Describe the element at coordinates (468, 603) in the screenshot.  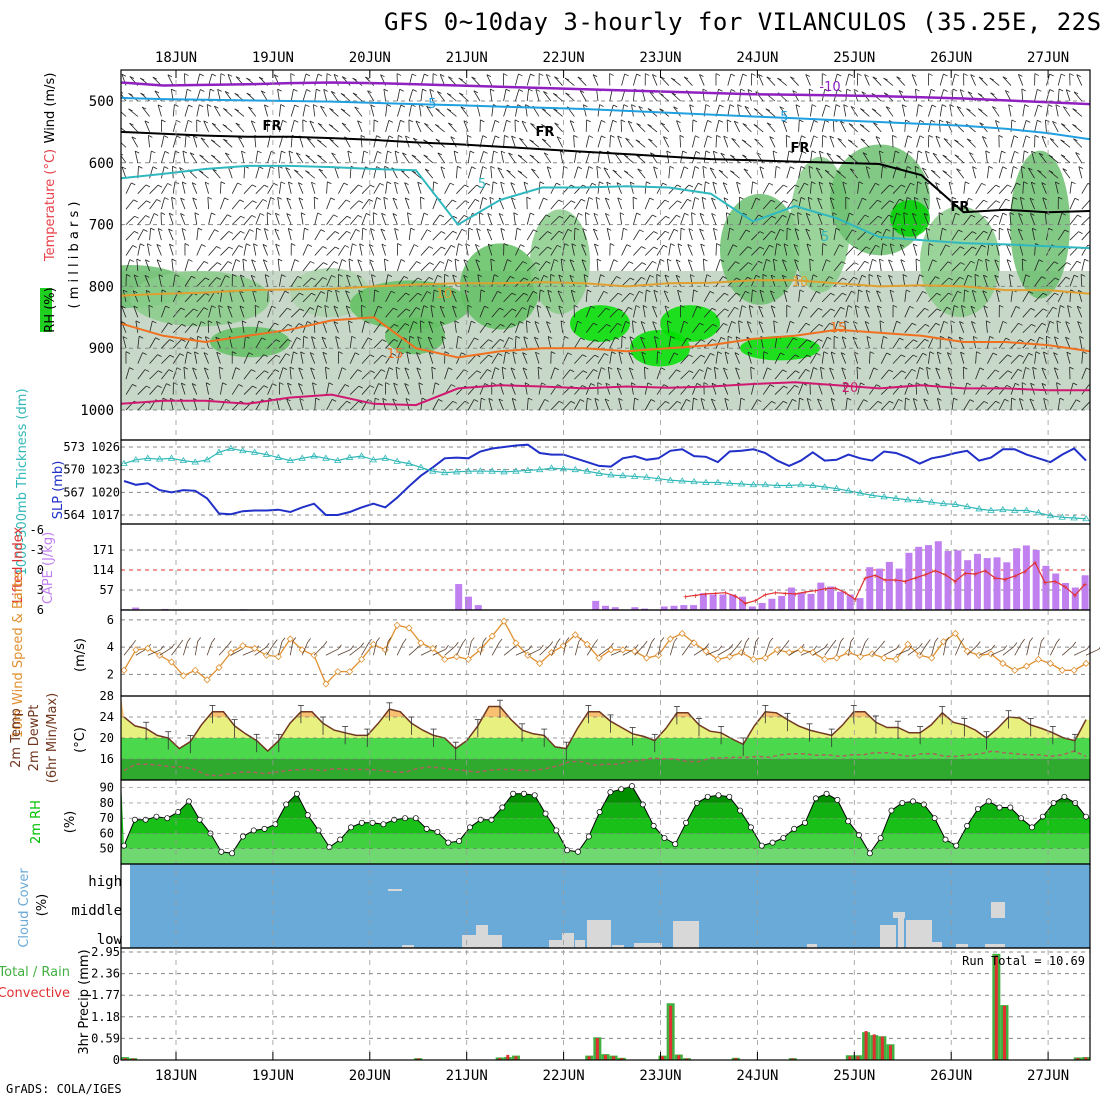
I see `cape-bar` at that location.